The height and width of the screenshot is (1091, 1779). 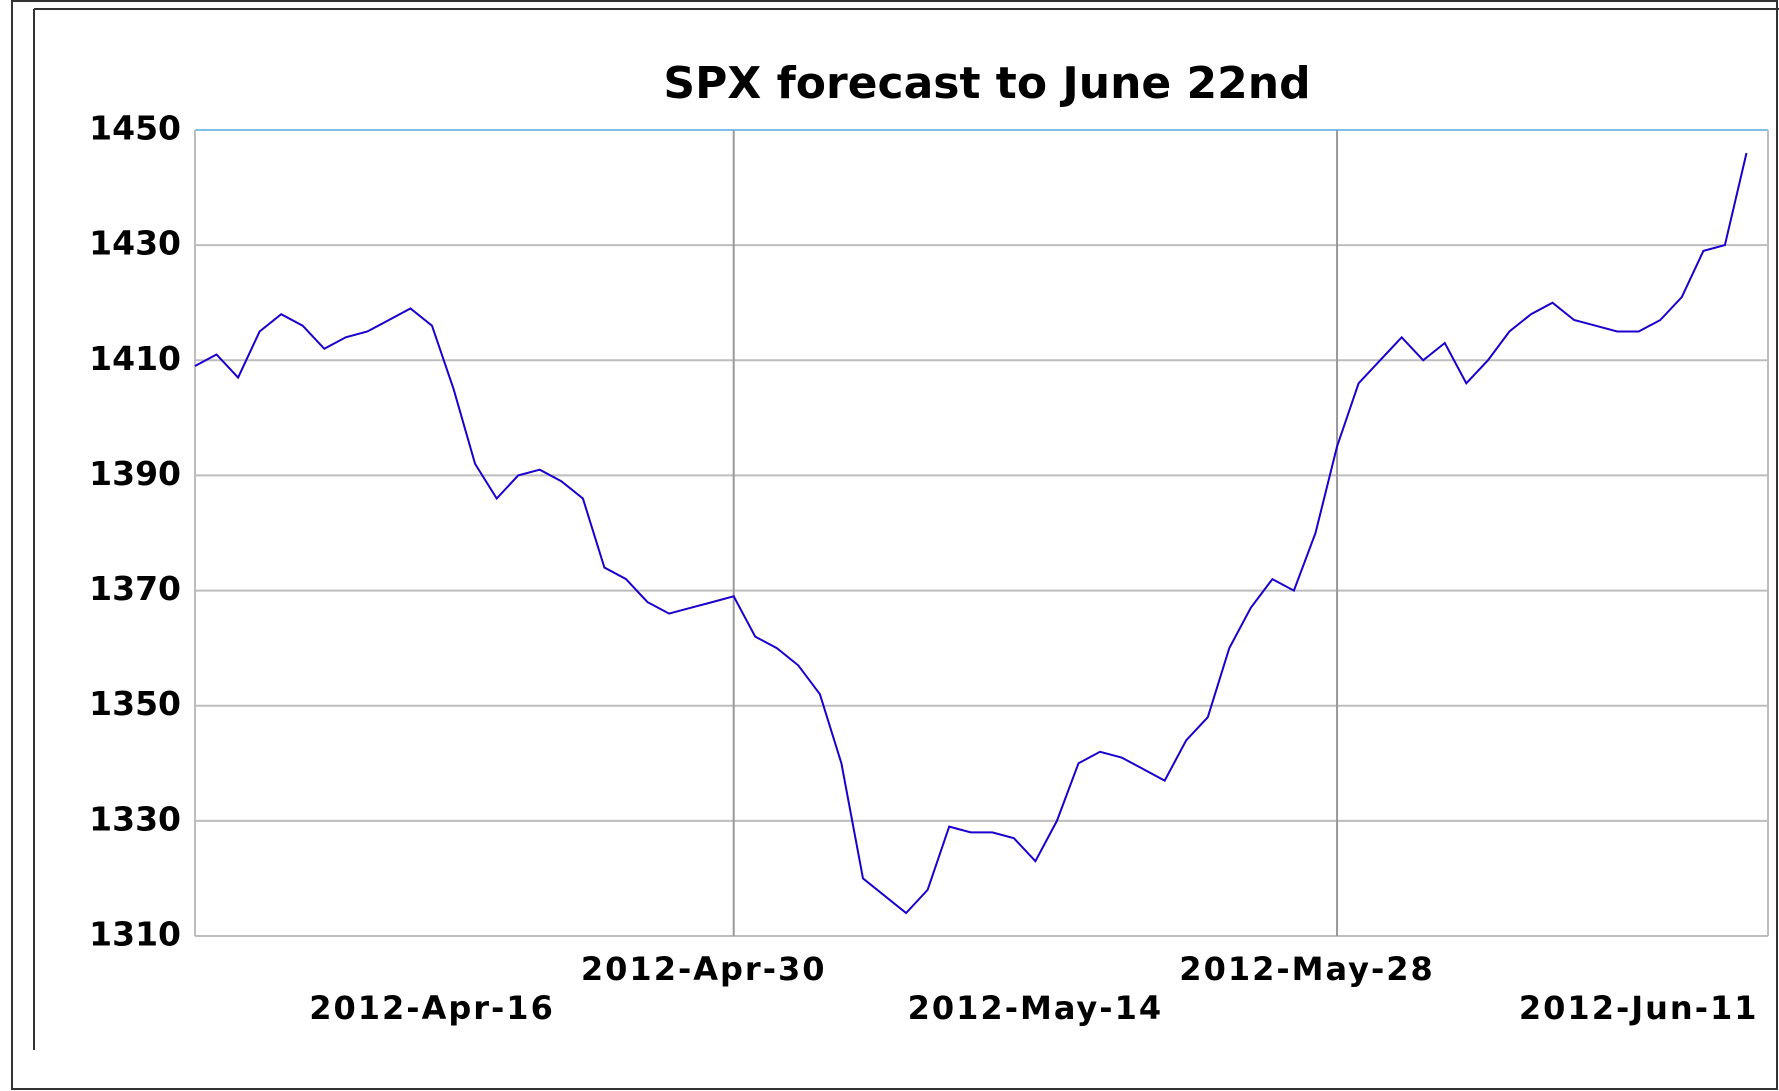 What do you see at coordinates (135, 703) in the screenshot?
I see `y-tick-label: 1350` at bounding box center [135, 703].